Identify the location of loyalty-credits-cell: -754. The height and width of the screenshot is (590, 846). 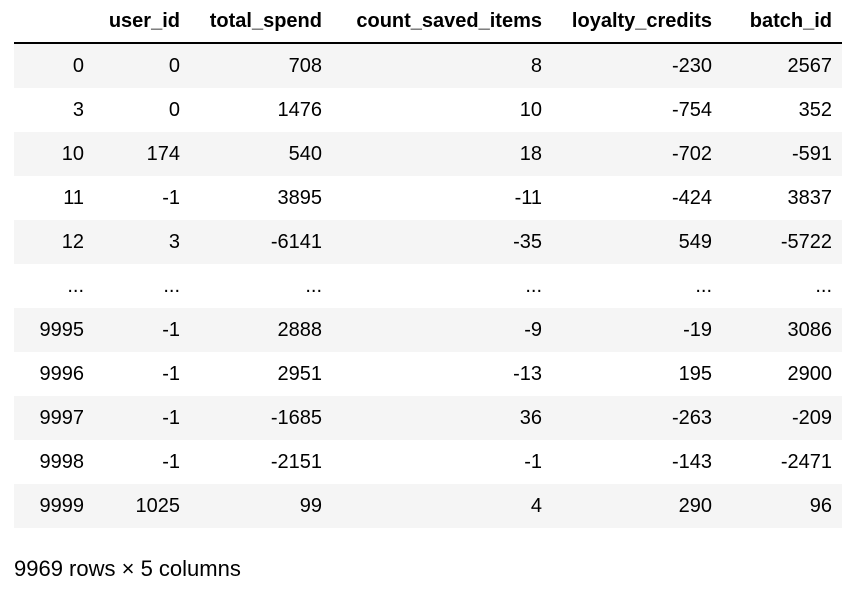
(691, 109).